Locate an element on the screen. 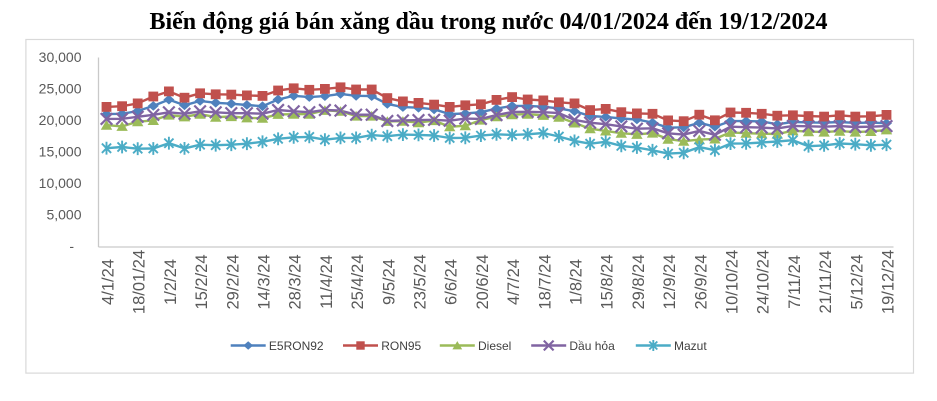 The height and width of the screenshot is (401, 937). svg-text: 9/5/24 is located at coordinates (389, 282).